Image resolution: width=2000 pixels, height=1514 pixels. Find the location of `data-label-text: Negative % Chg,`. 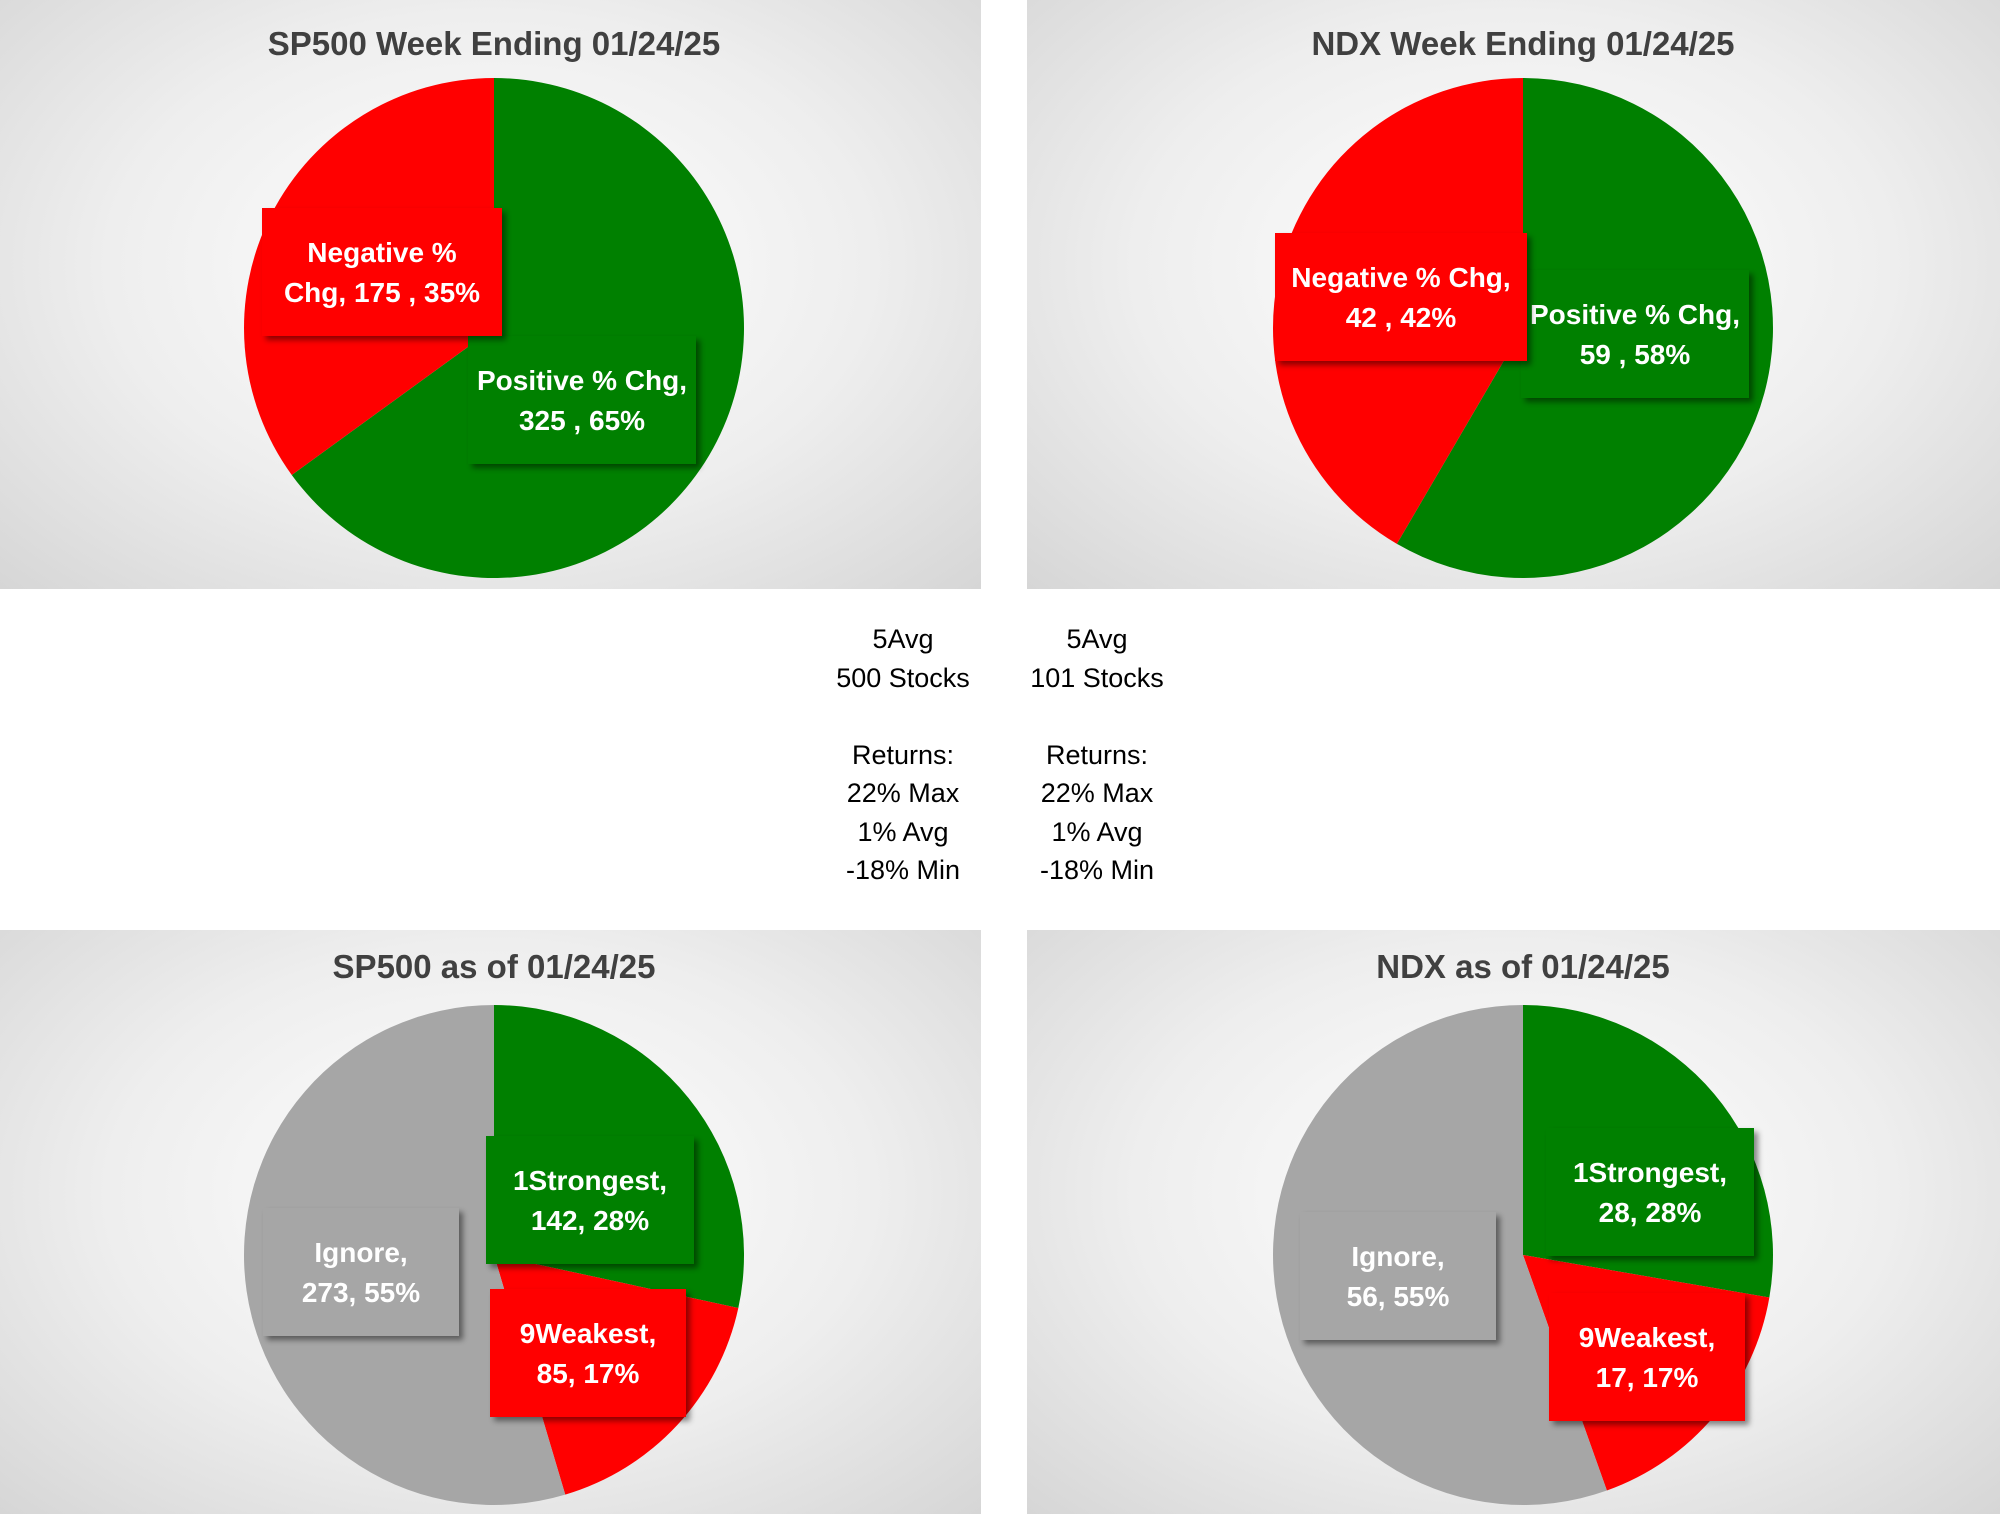

data-label-text: Negative % Chg, is located at coordinates (1400, 277).